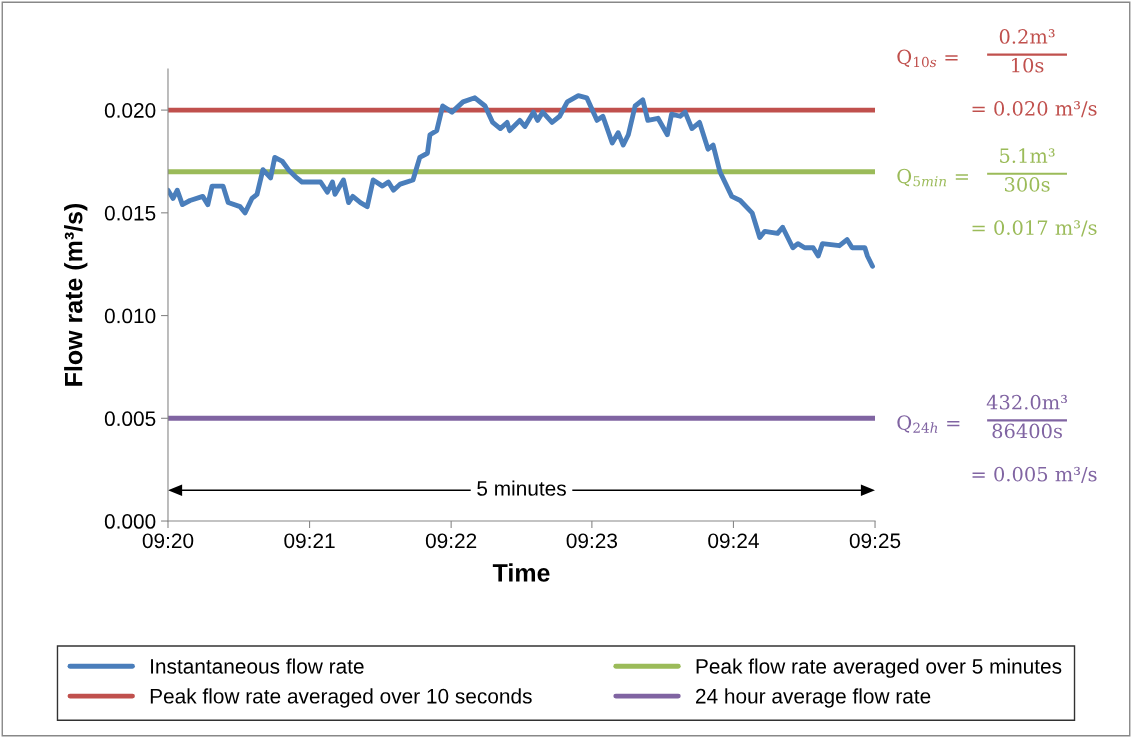 Image resolution: width=1132 pixels, height=738 pixels. I want to click on text: 5.1m³, so click(1027, 155).